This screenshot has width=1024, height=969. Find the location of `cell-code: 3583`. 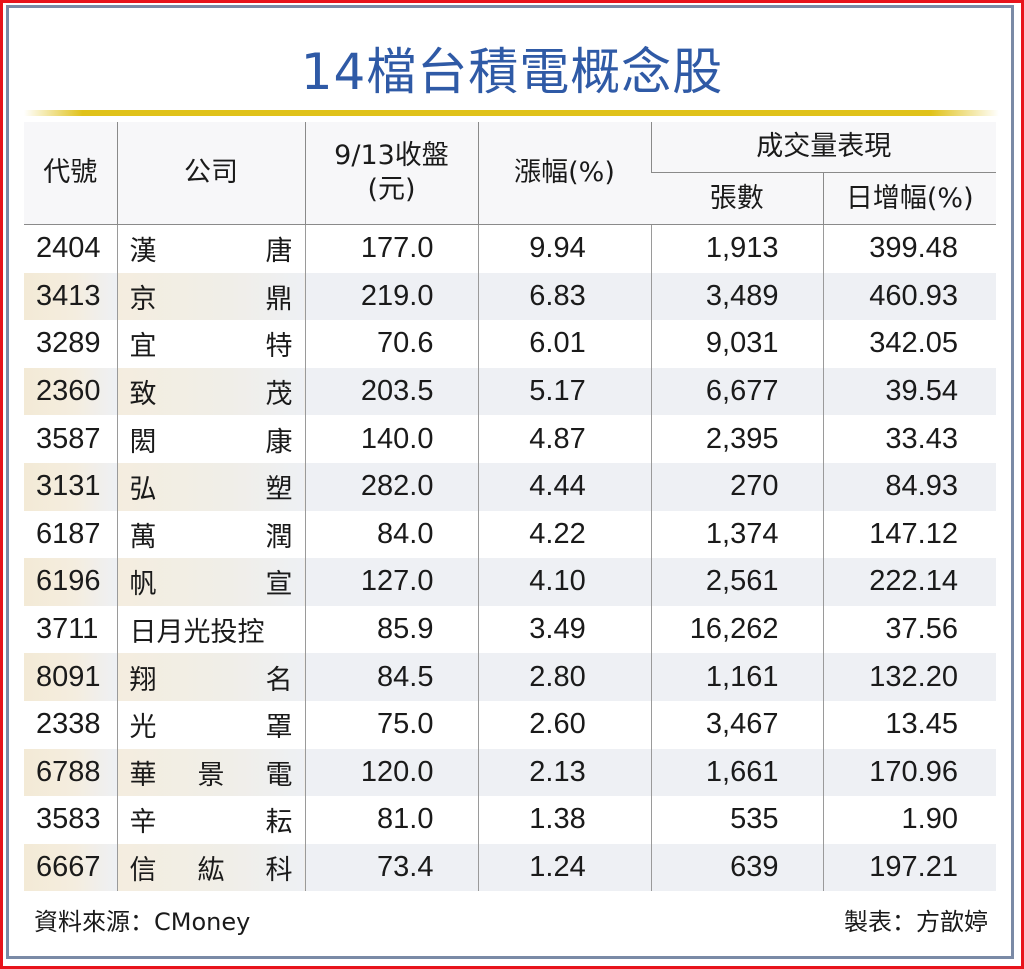

cell-code: 3583 is located at coordinates (68, 819).